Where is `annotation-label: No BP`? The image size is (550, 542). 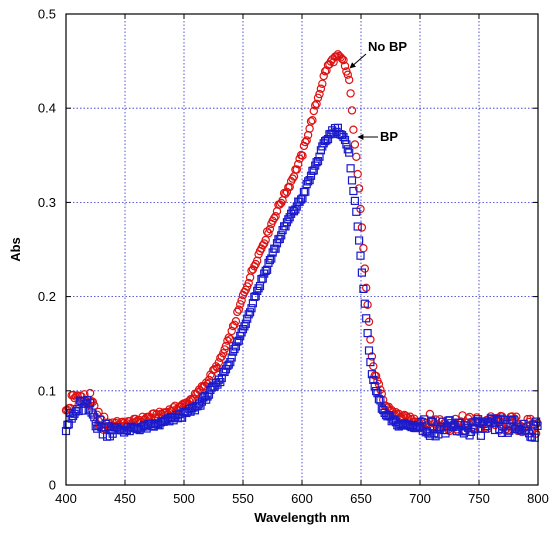 annotation-label: No BP is located at coordinates (387, 46).